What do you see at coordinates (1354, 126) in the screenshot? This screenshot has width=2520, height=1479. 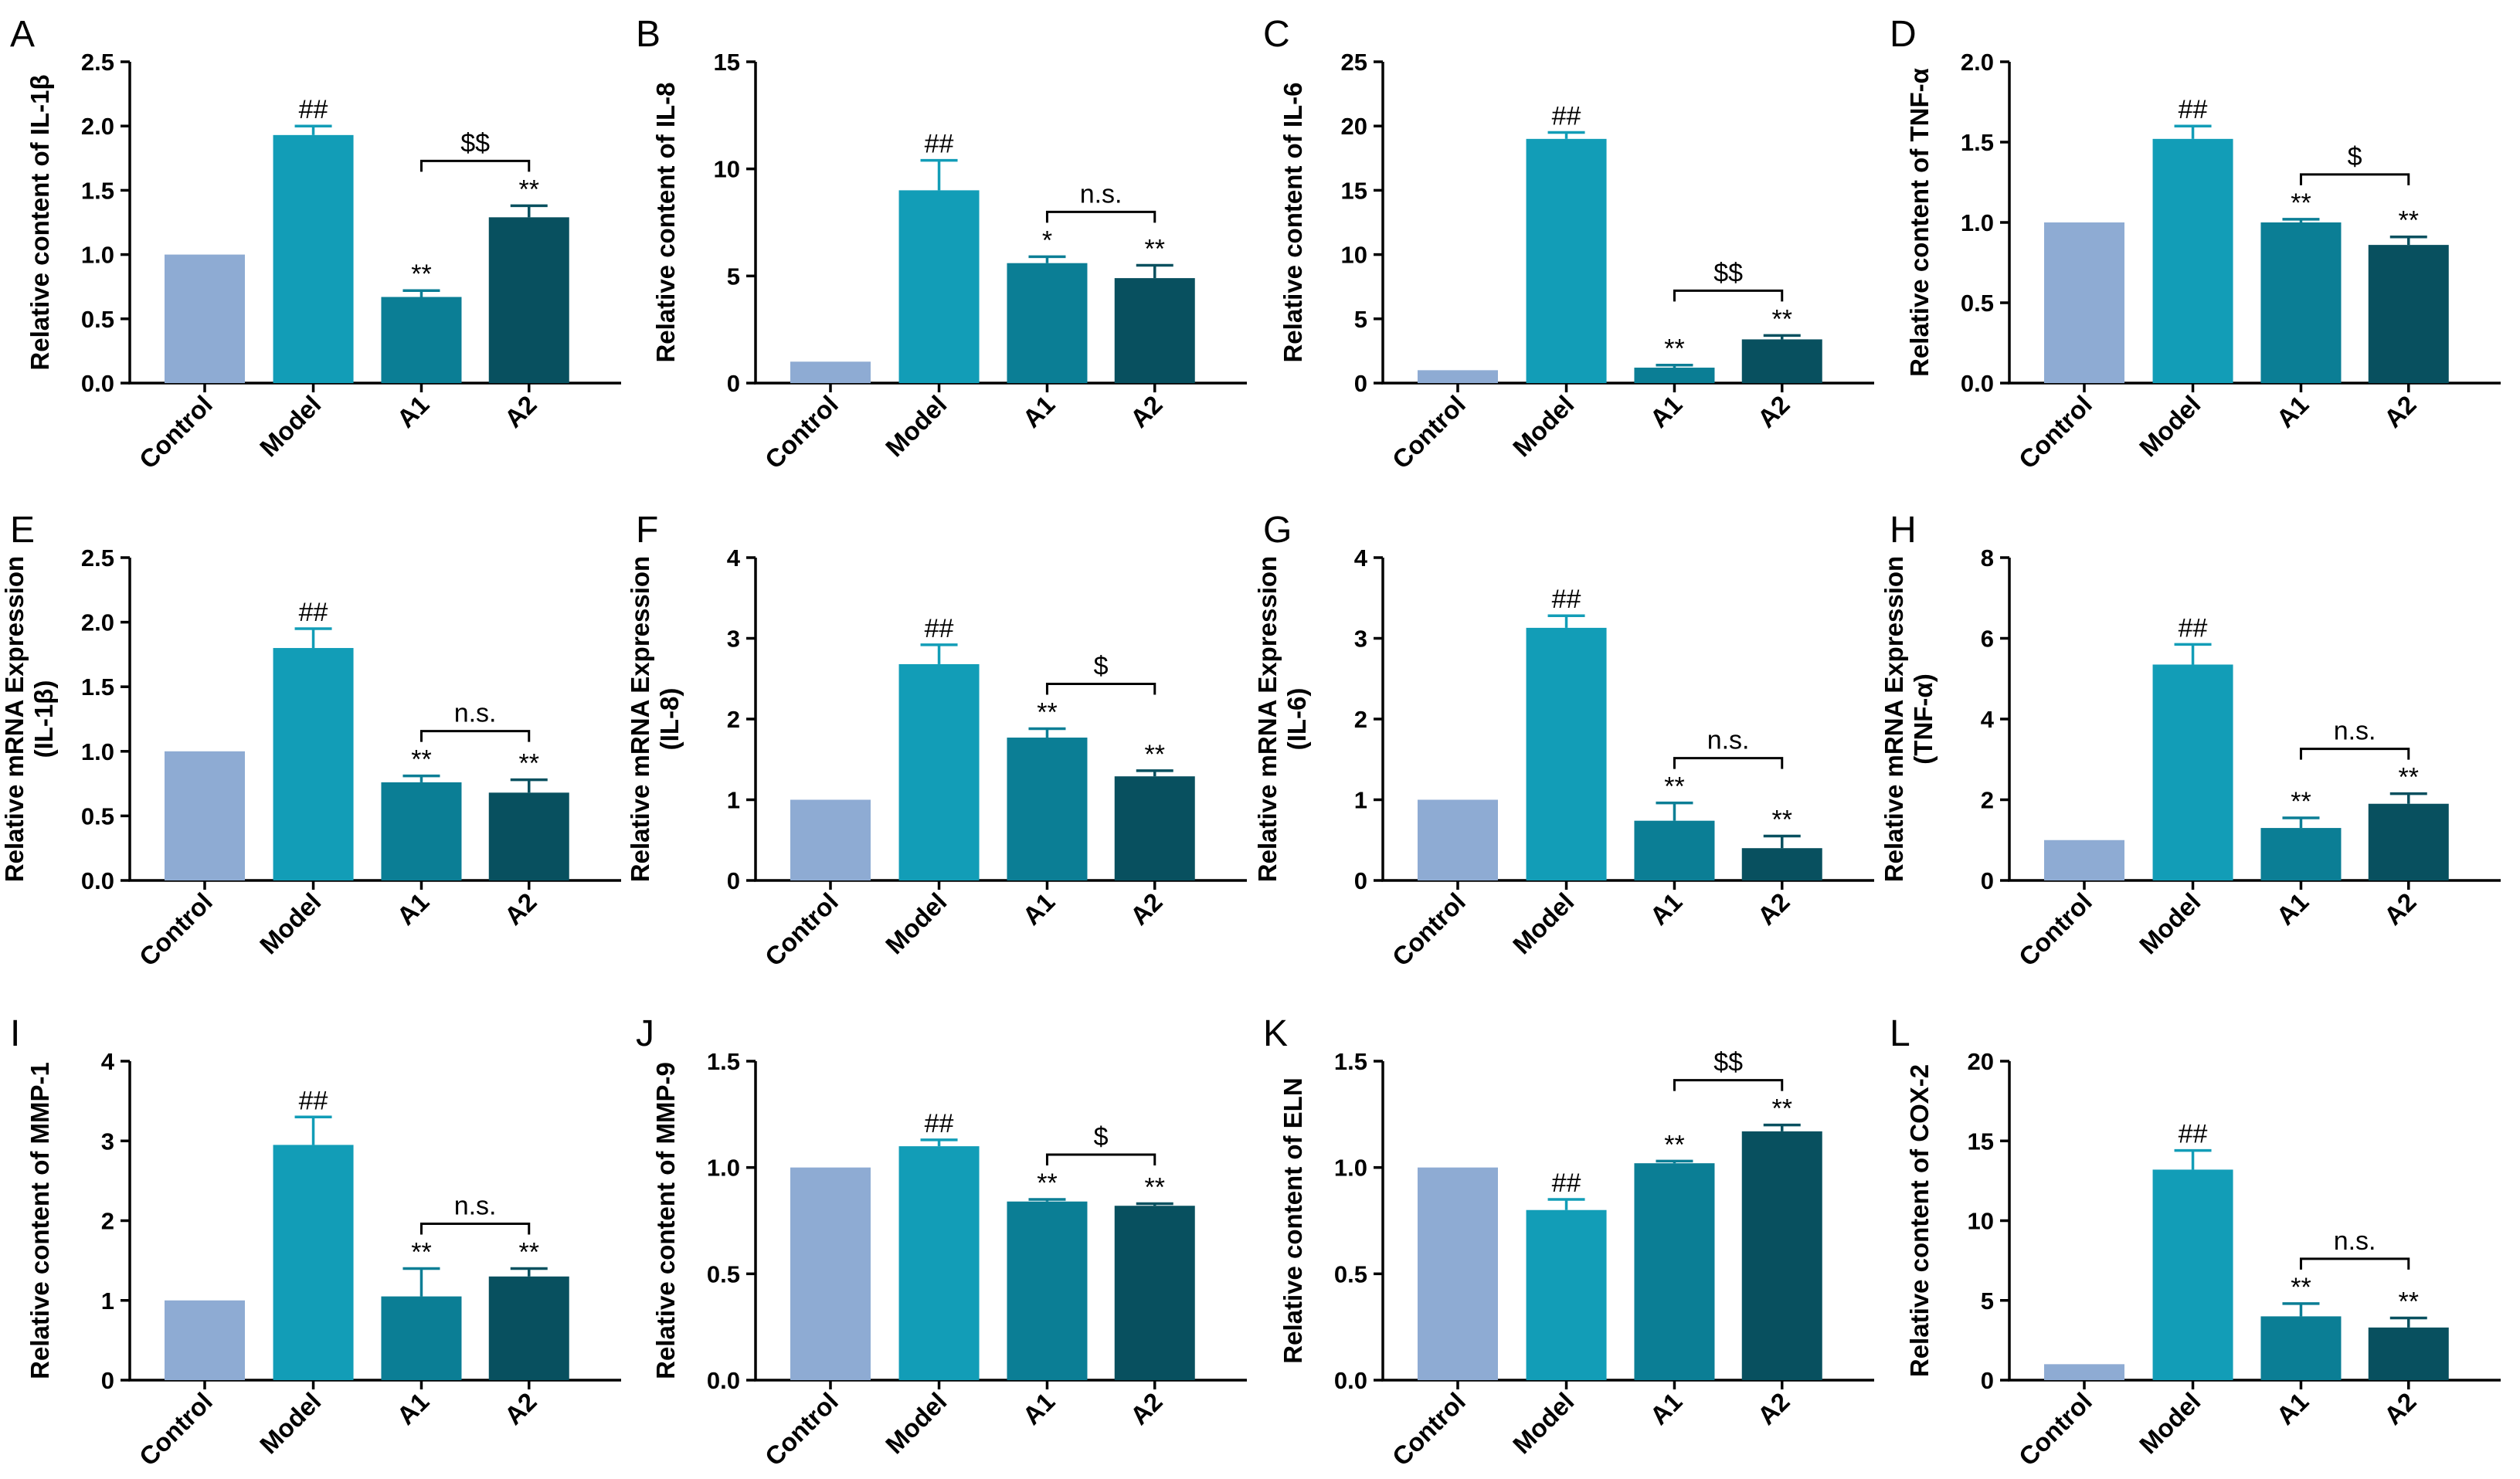 I see `y-tick-label: 20` at bounding box center [1354, 126].